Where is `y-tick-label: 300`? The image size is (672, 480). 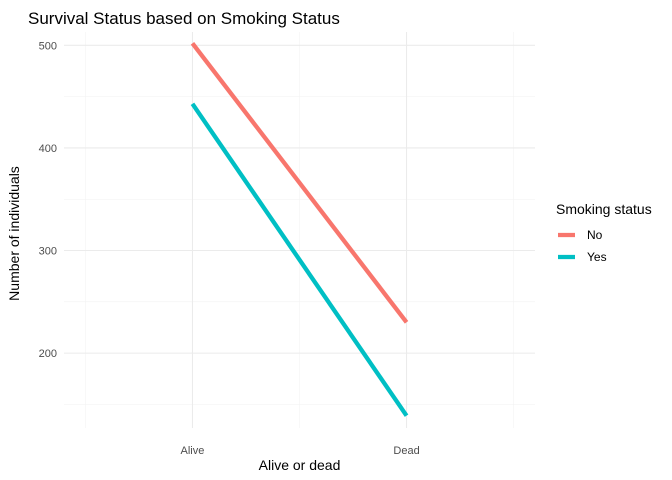
y-tick-label: 300 is located at coordinates (48, 252).